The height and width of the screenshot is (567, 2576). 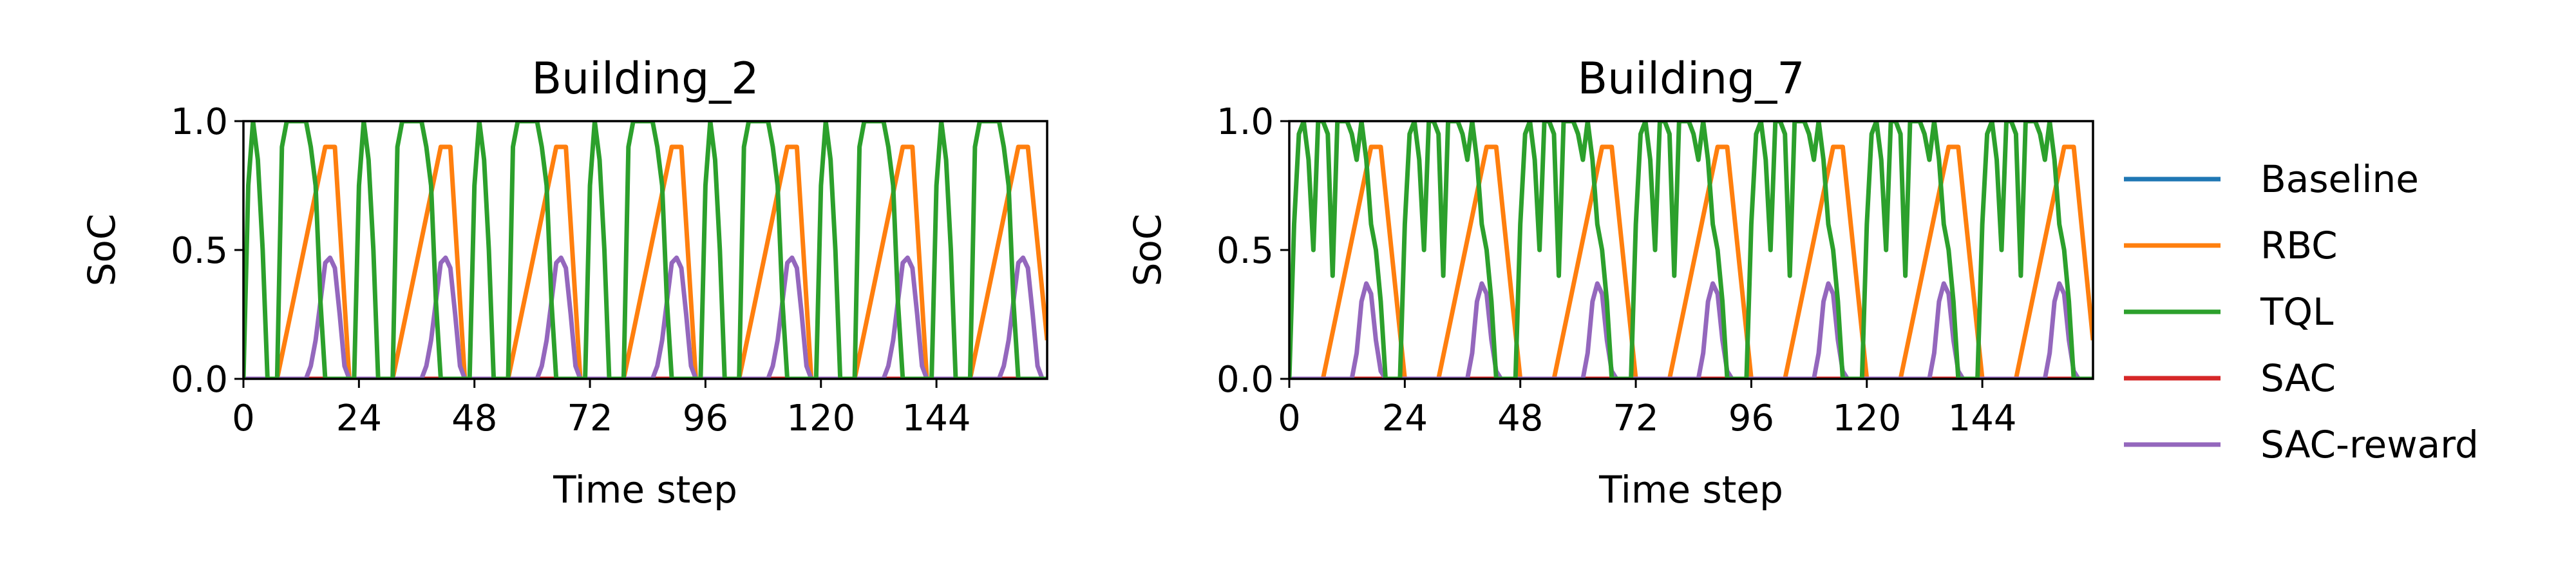 I want to click on legend-label: RBC, so click(x=2299, y=245).